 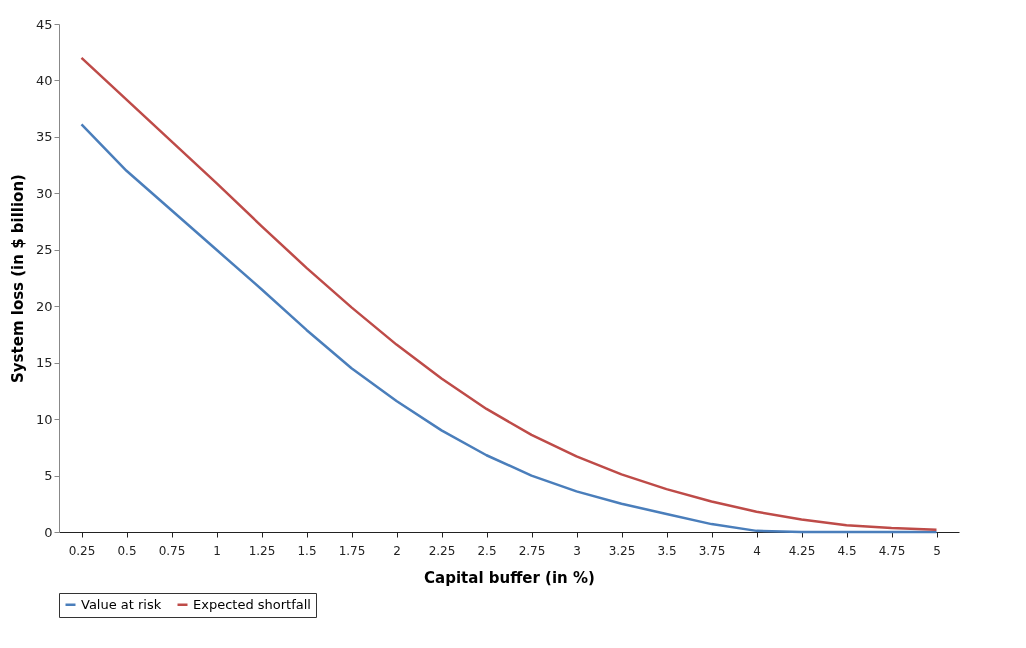 What do you see at coordinates (757, 550) in the screenshot?
I see `x-tick-label: 4` at bounding box center [757, 550].